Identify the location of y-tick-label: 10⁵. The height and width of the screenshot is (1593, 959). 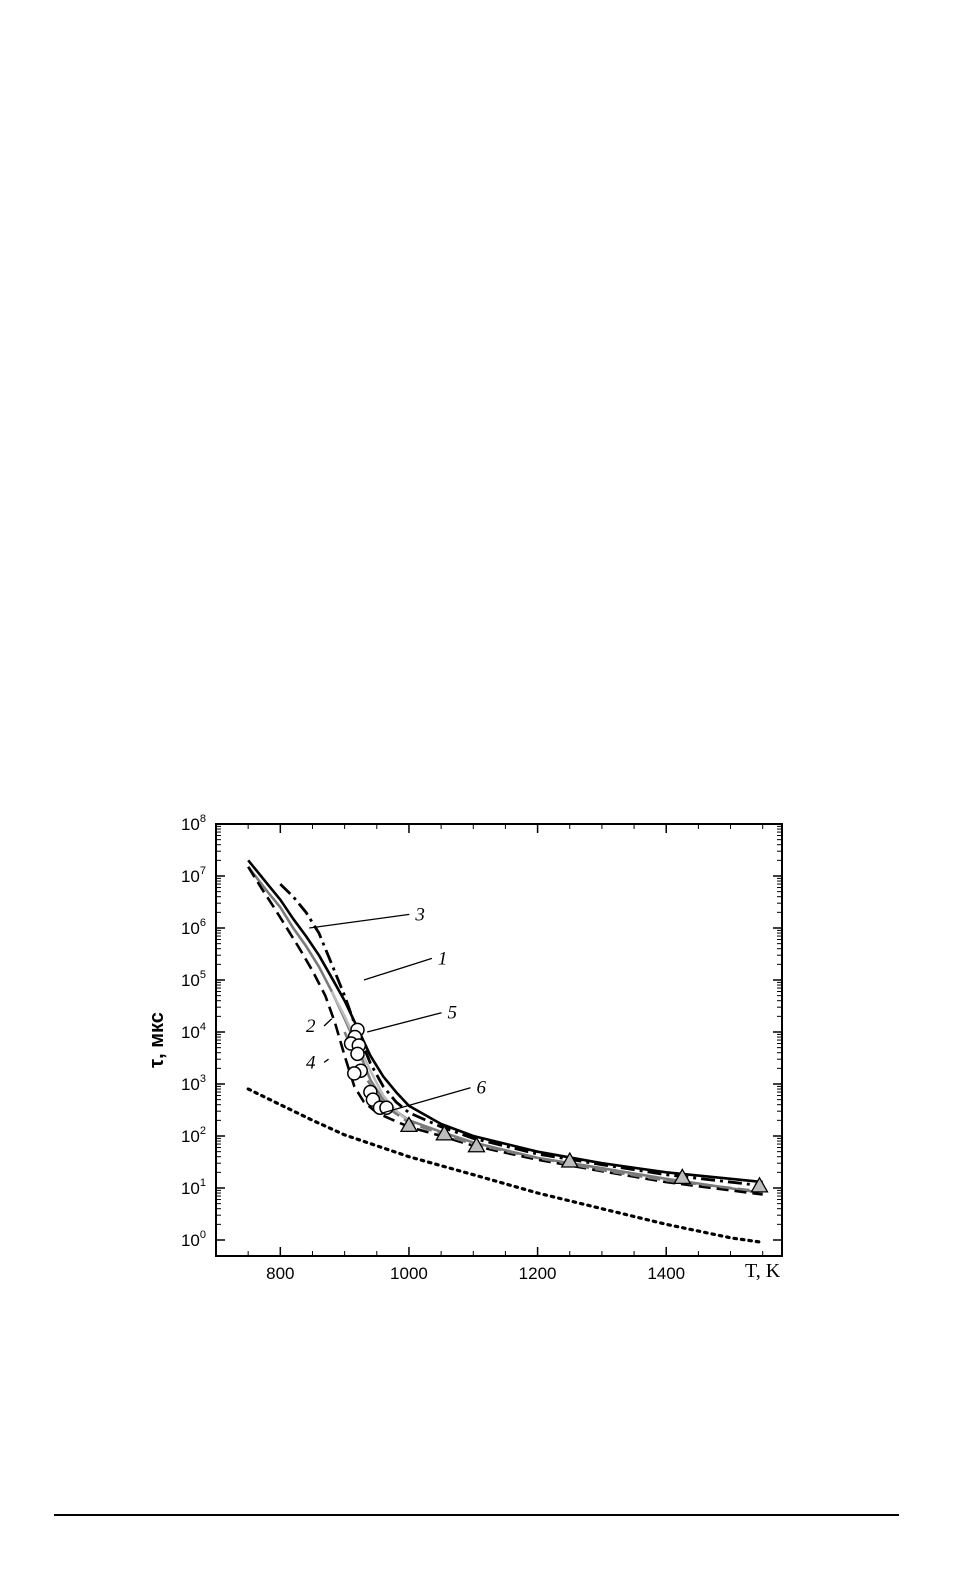
(193, 979).